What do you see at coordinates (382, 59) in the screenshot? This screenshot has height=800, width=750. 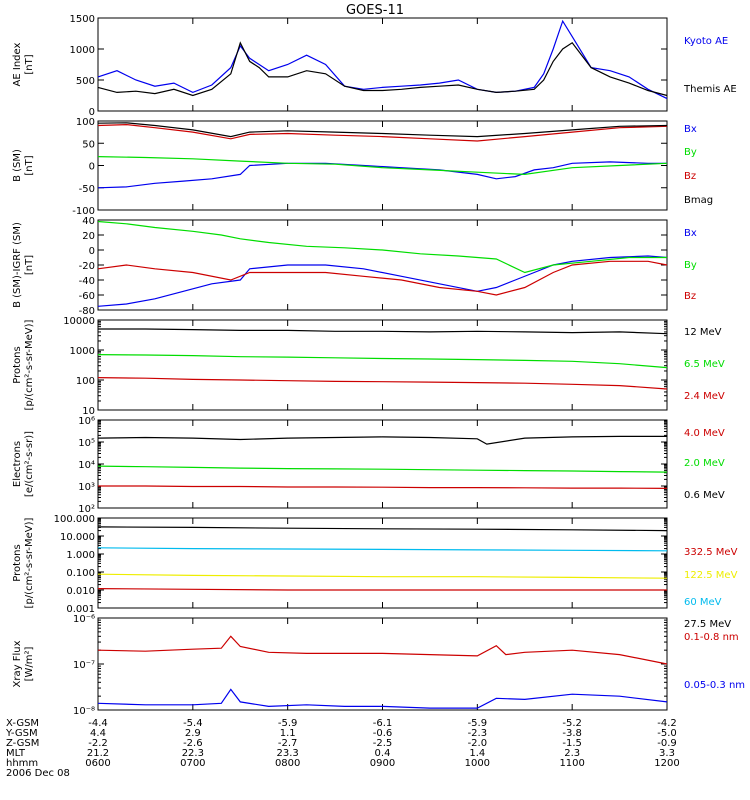 I see `series-line-kyoto-ae` at bounding box center [382, 59].